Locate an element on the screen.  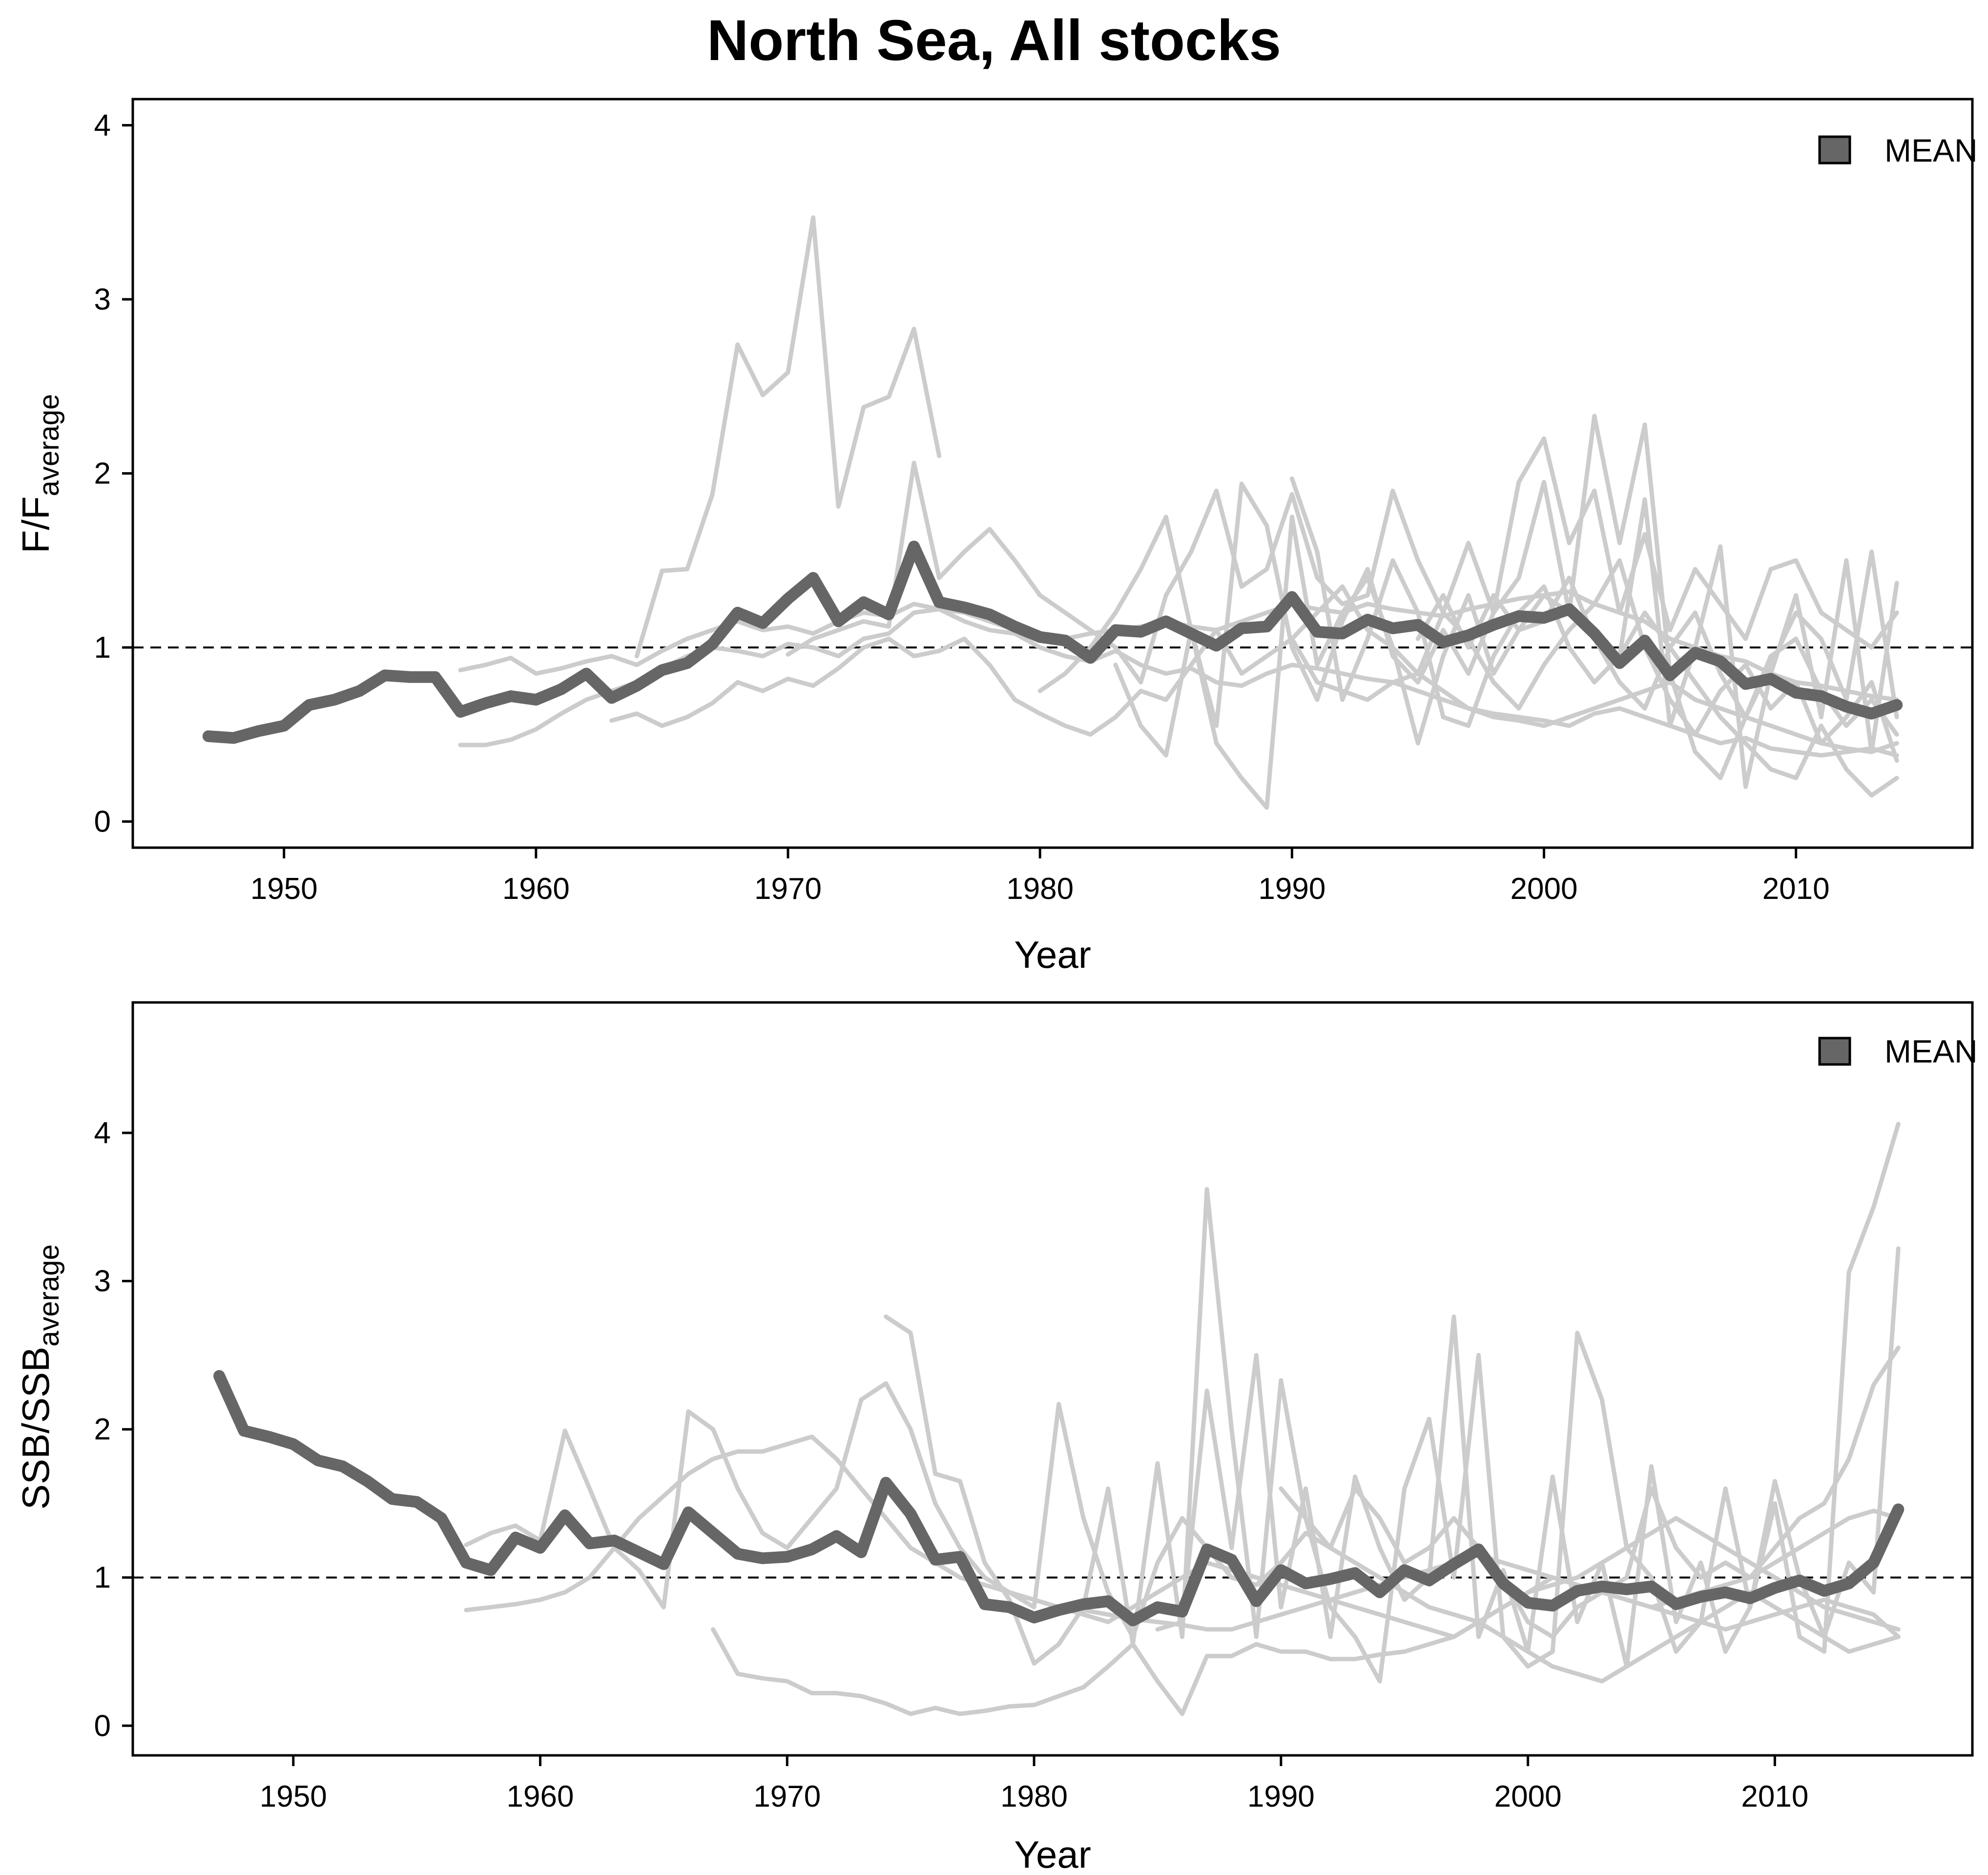
ssb-x-tick-label: 1960 is located at coordinates (540, 1796).